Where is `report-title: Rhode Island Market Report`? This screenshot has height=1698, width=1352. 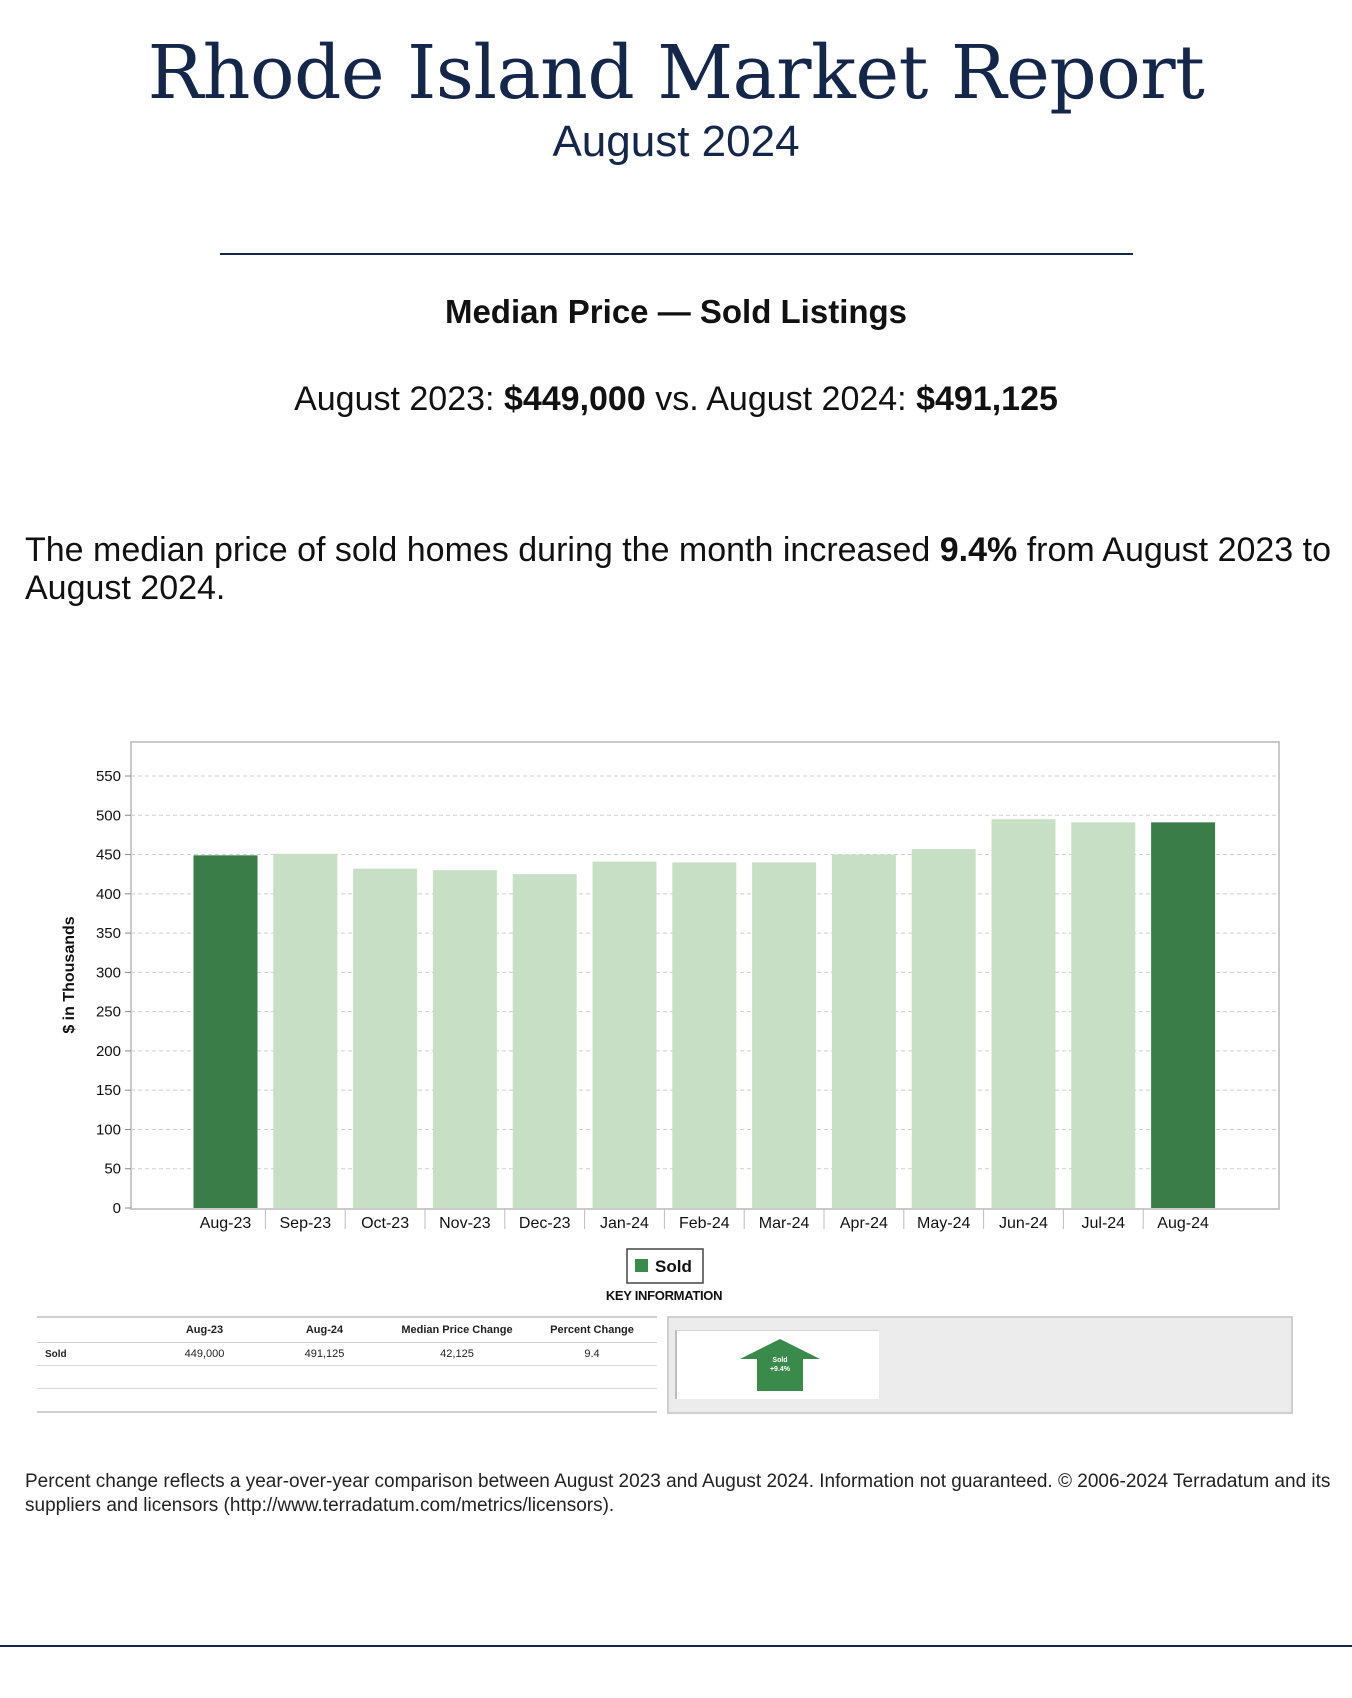
report-title: Rhode Island Market Report is located at coordinates (676, 73).